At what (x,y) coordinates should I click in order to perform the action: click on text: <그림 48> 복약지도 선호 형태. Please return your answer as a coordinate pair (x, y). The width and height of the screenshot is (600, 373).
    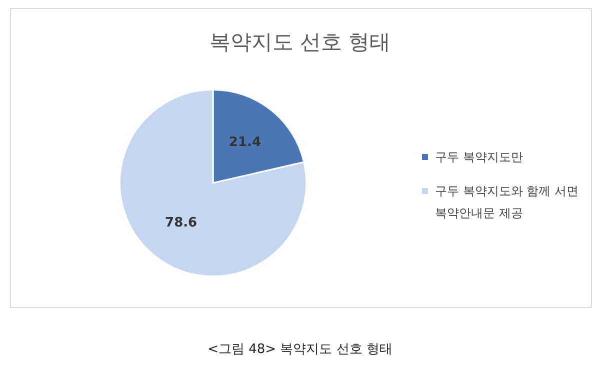
    Looking at the image, I should click on (300, 349).